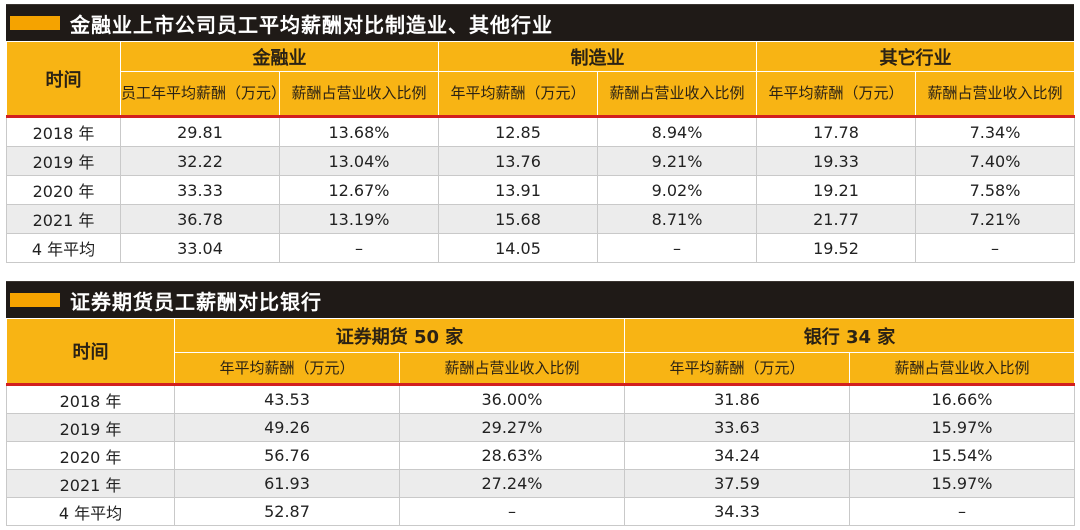 The width and height of the screenshot is (1080, 530). What do you see at coordinates (287, 398) in the screenshot?
I see `table-cell: 43.53` at bounding box center [287, 398].